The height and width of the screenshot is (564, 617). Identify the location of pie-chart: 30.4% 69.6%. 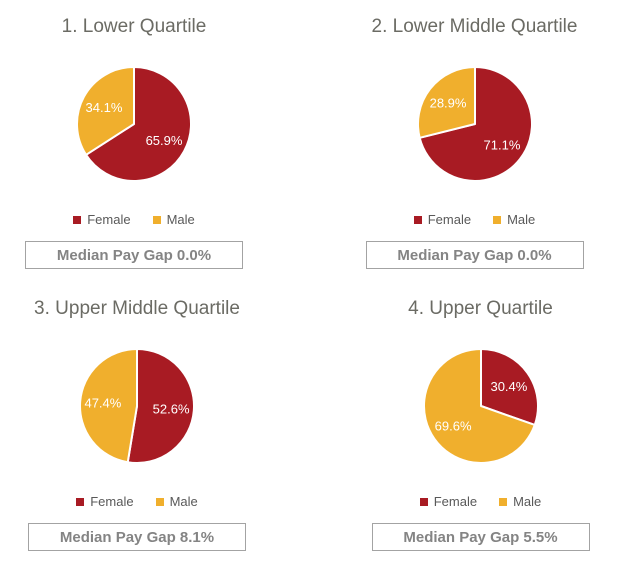
(480, 406).